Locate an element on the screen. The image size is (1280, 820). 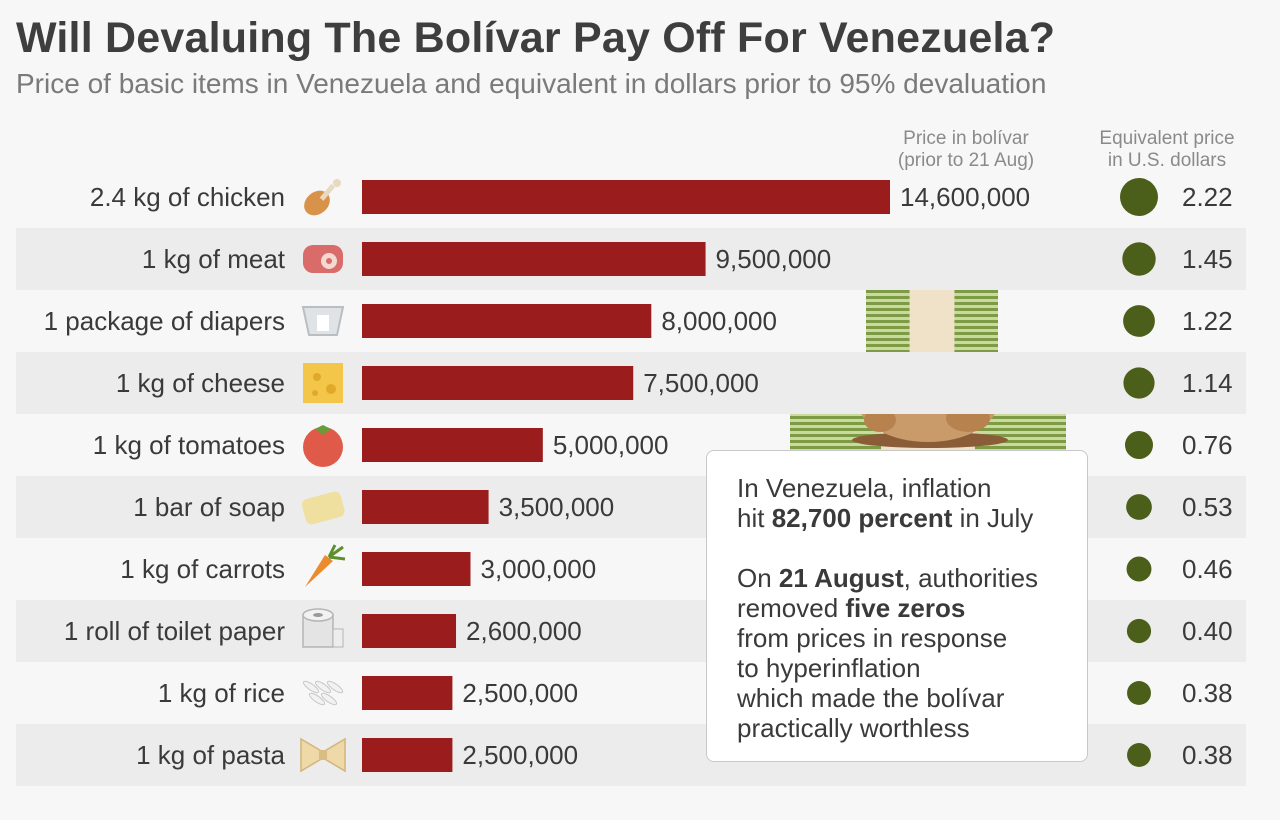
price-label: 8,000,000 is located at coordinates (719, 321).